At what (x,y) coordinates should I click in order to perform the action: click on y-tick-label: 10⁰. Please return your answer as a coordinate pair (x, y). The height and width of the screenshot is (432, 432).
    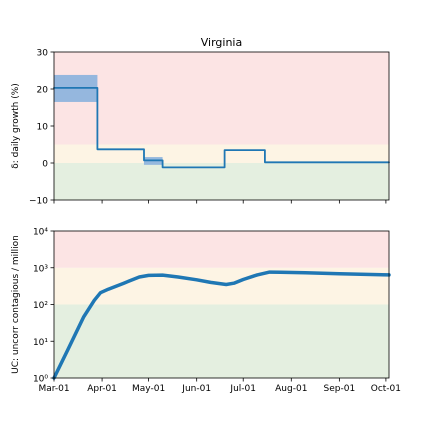
    Looking at the image, I should click on (40, 380).